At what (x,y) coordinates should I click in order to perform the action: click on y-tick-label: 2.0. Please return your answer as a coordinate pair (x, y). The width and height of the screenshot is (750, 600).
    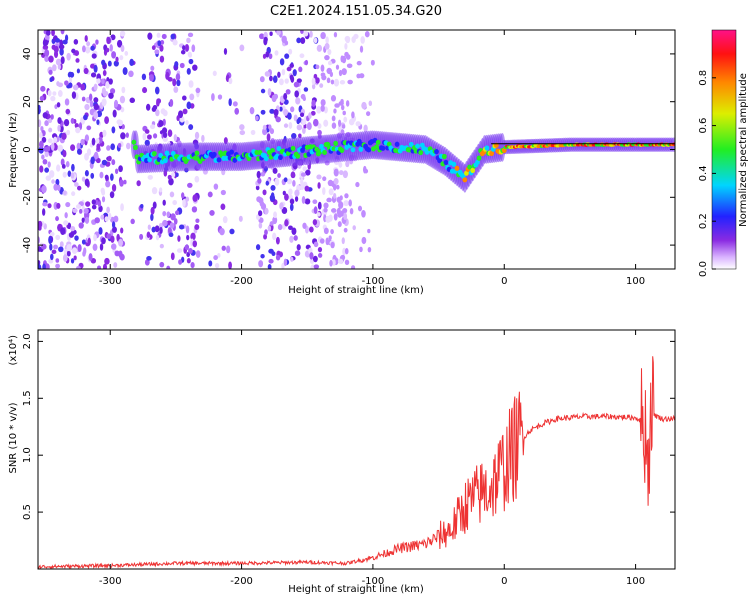
    Looking at the image, I should click on (27, 341).